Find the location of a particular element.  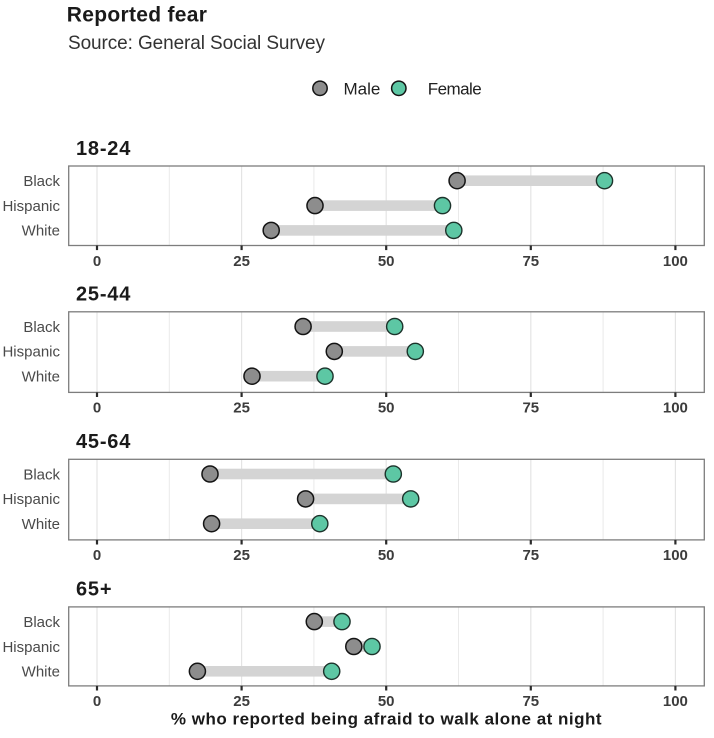

svg-text: 65+ is located at coordinates (94, 590).